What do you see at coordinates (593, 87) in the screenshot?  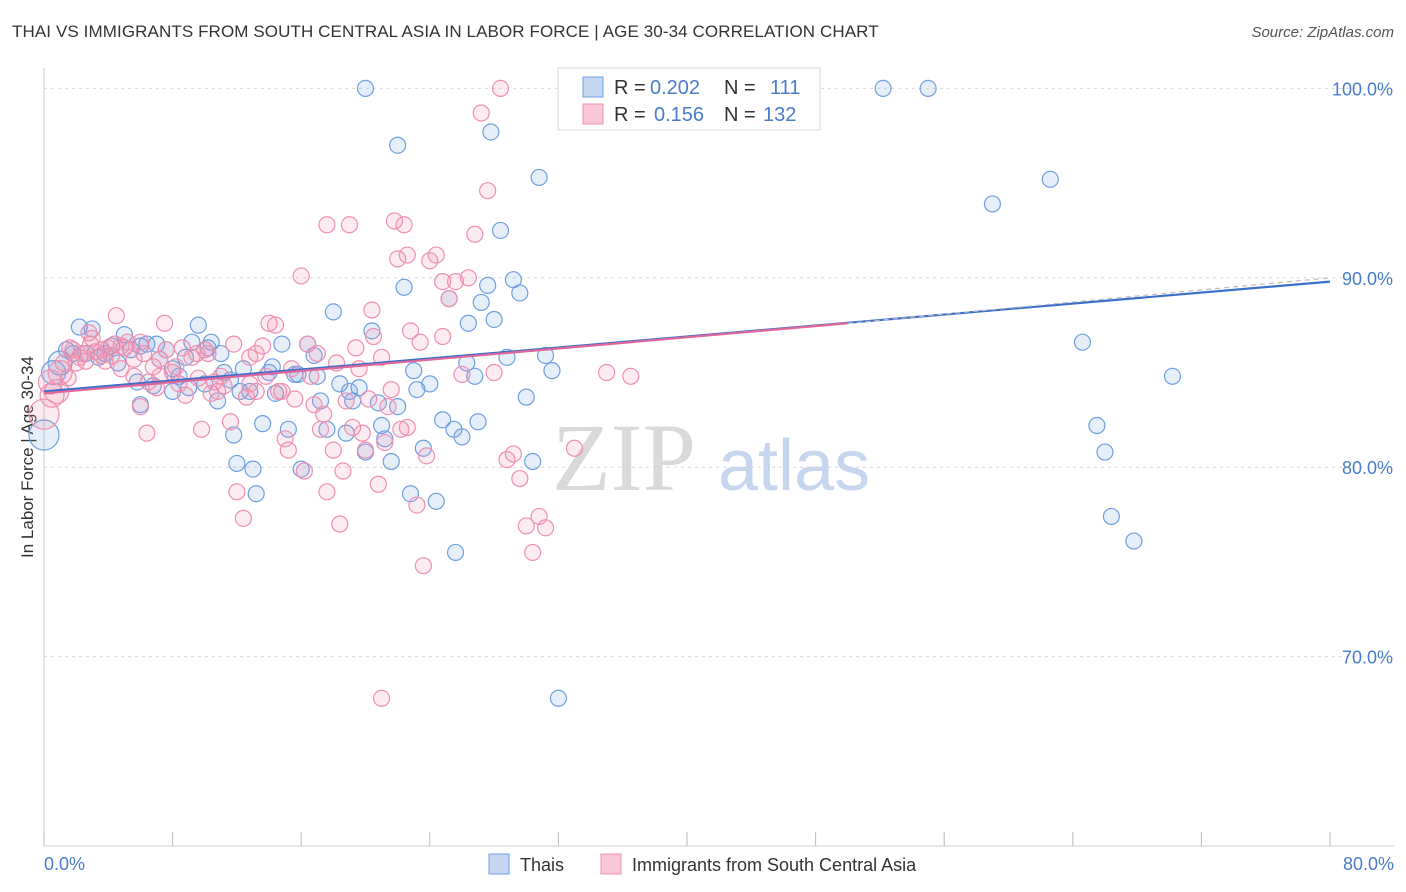 I see `legend-swatch-thais` at bounding box center [593, 87].